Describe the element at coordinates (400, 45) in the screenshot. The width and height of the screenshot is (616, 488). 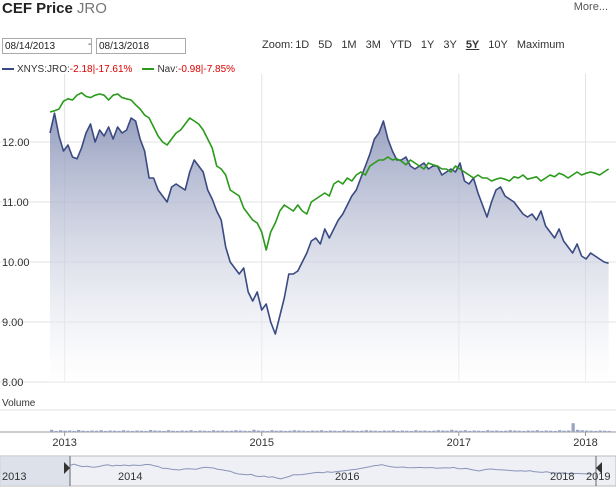
I see `zoom-ytd-button: YTD` at that location.